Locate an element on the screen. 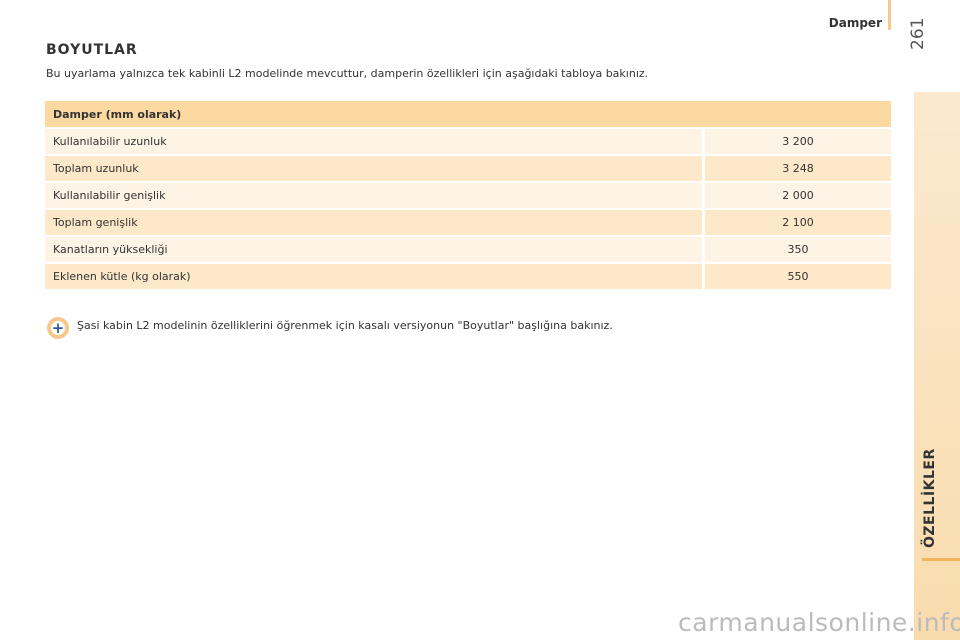 This screenshot has height=640, width=960. watermark: carmanualsonline.info is located at coordinates (819, 622).